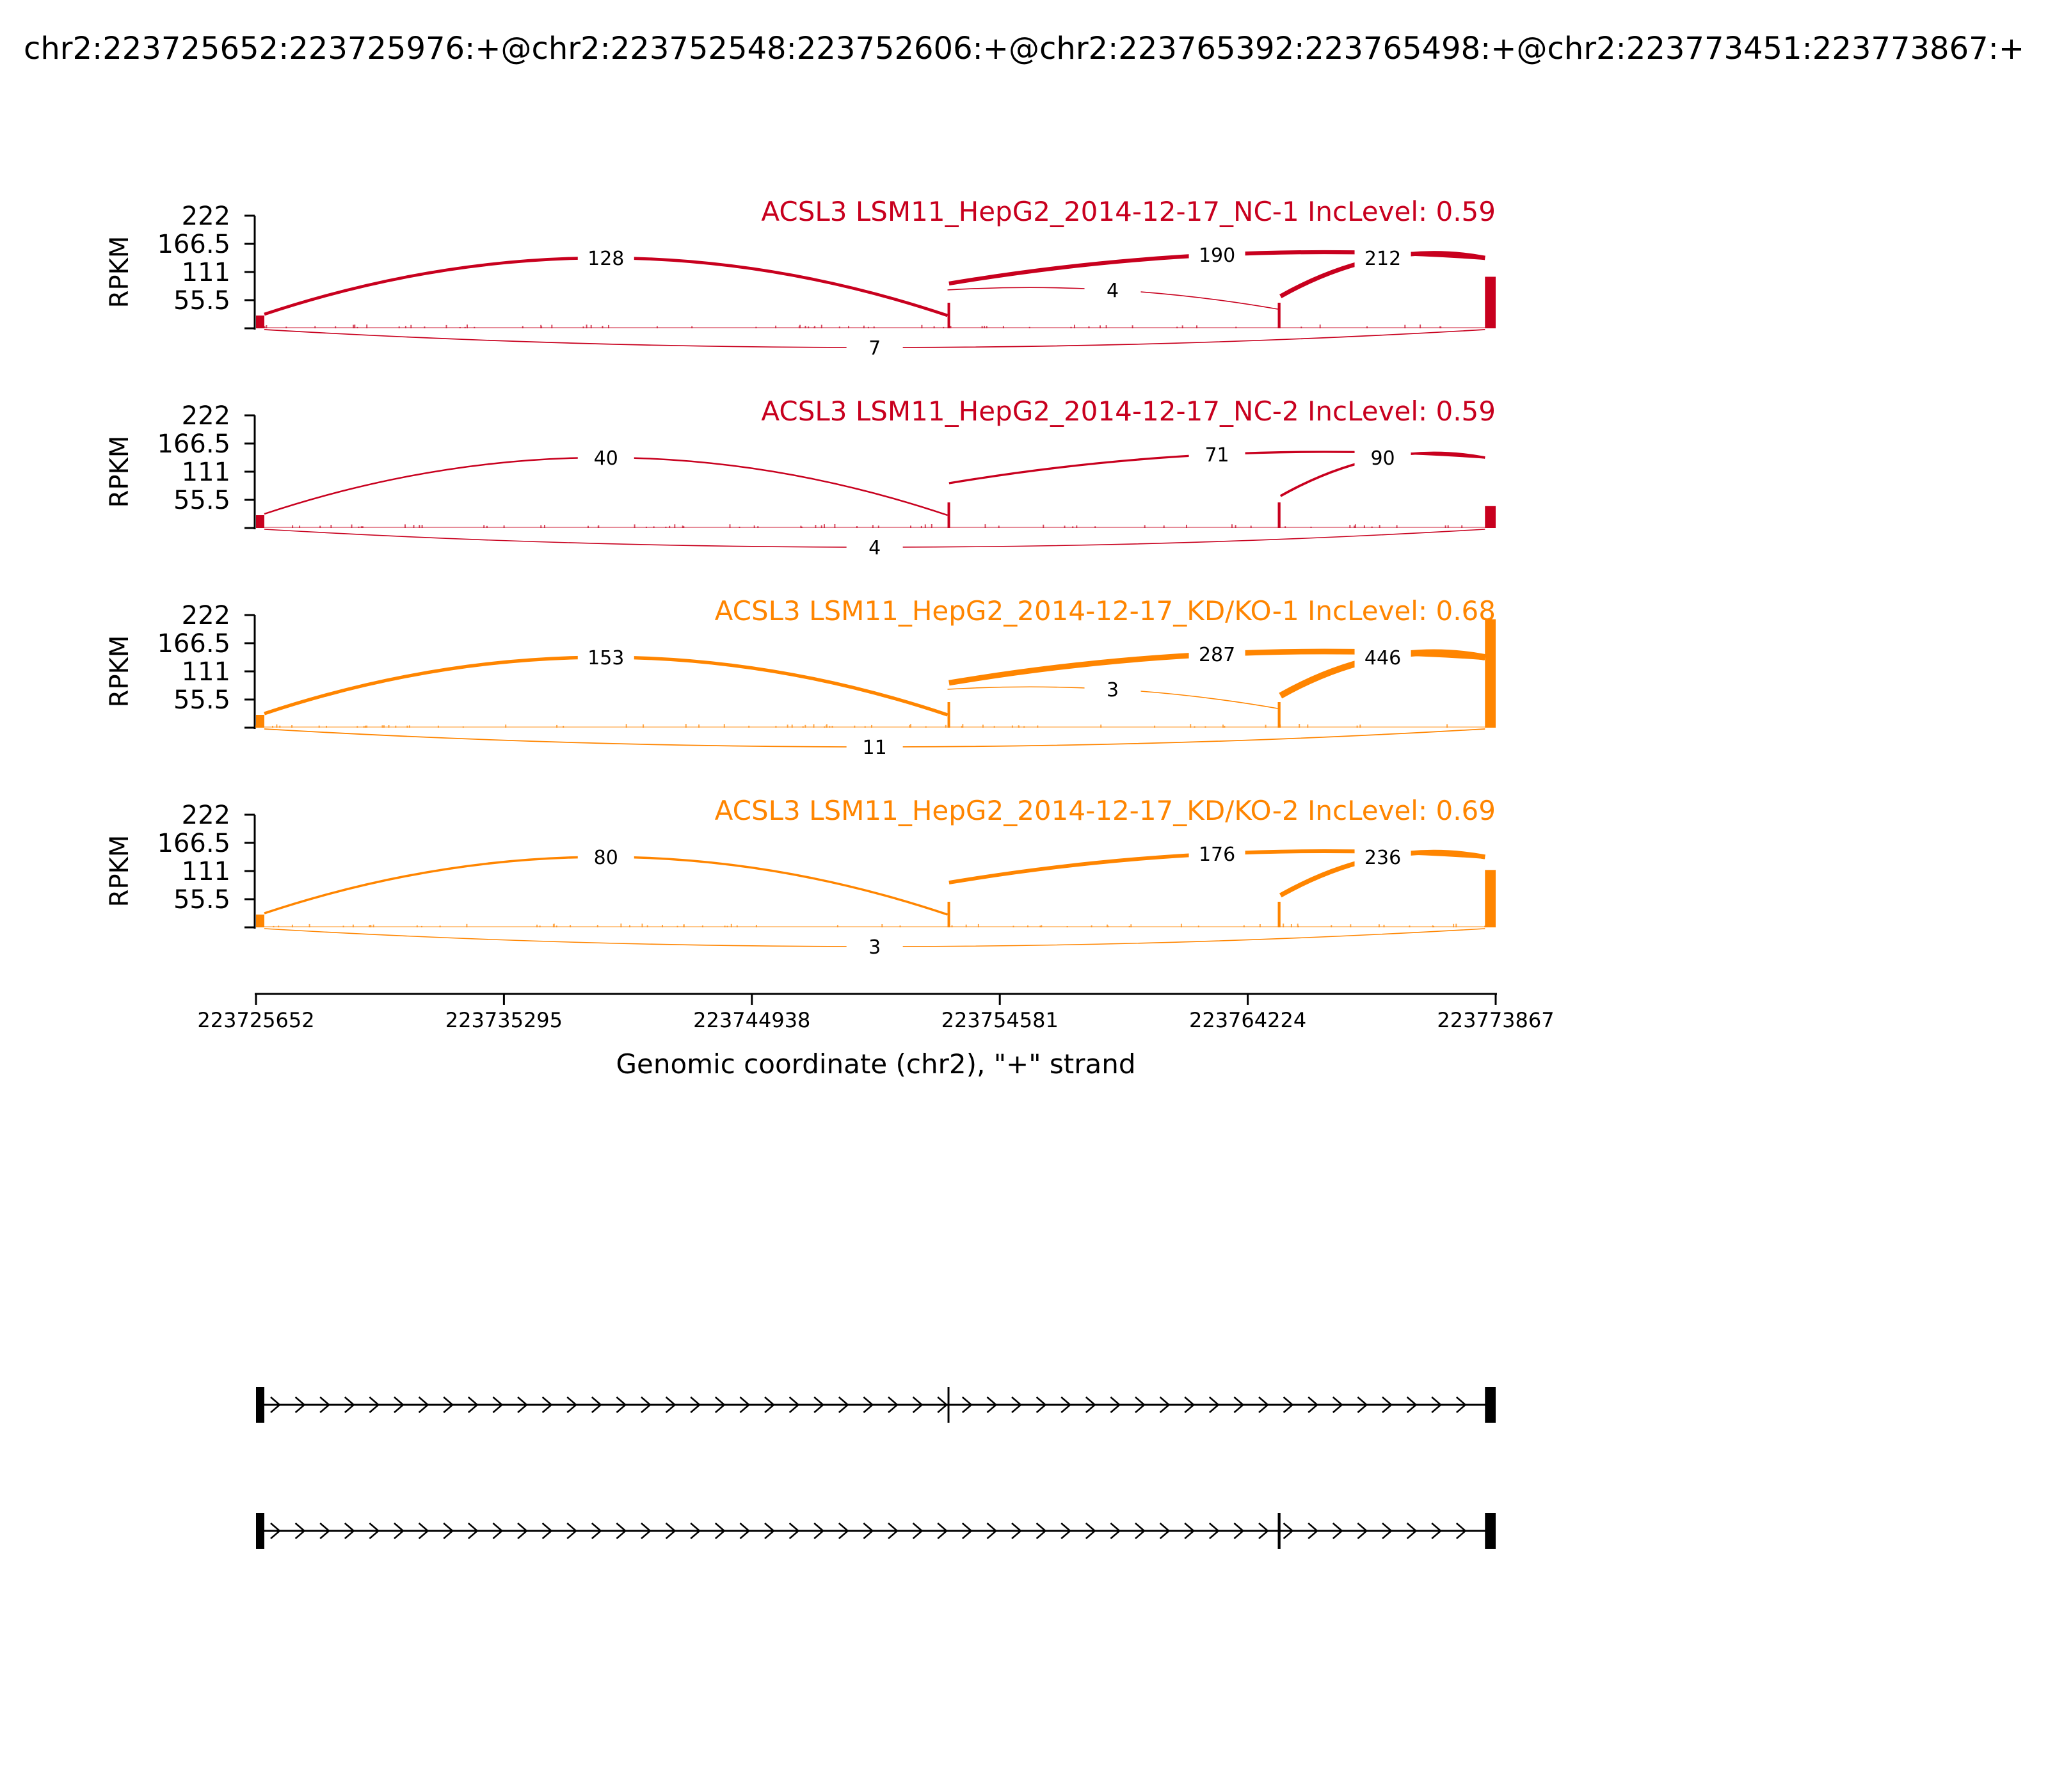  Describe the element at coordinates (504, 1020) in the screenshot. I see `x-tick-label: 223735295` at that location.